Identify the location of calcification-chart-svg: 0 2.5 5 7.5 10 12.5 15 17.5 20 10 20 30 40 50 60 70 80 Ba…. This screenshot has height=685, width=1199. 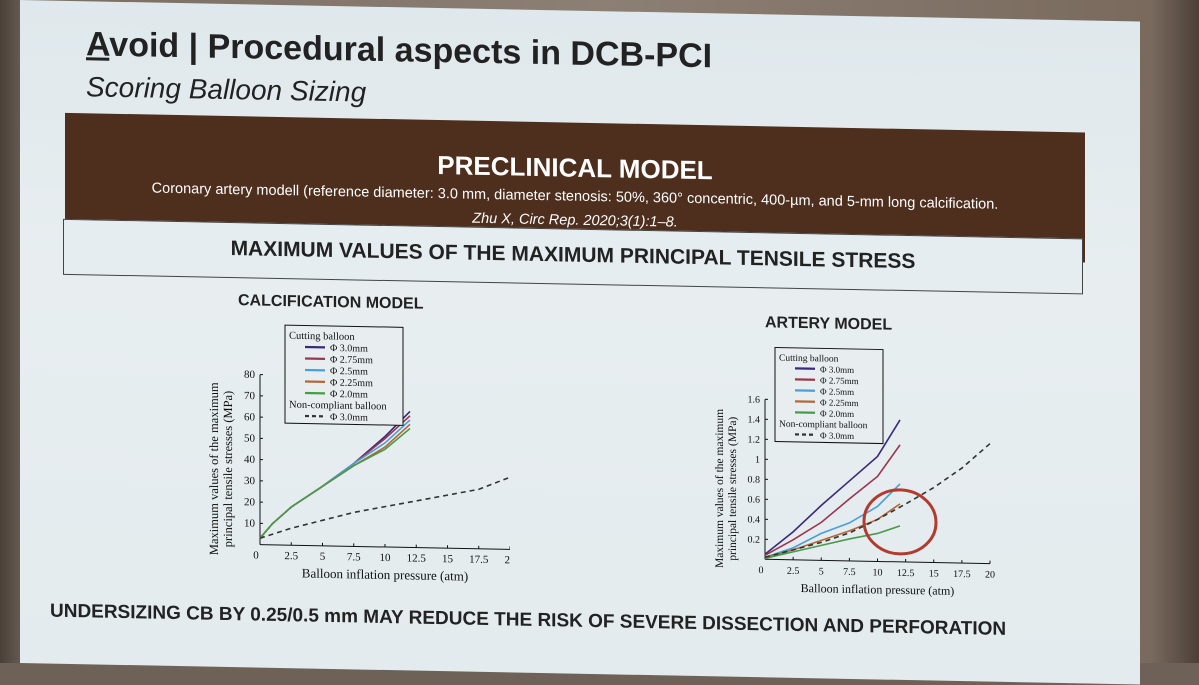
(345, 461).